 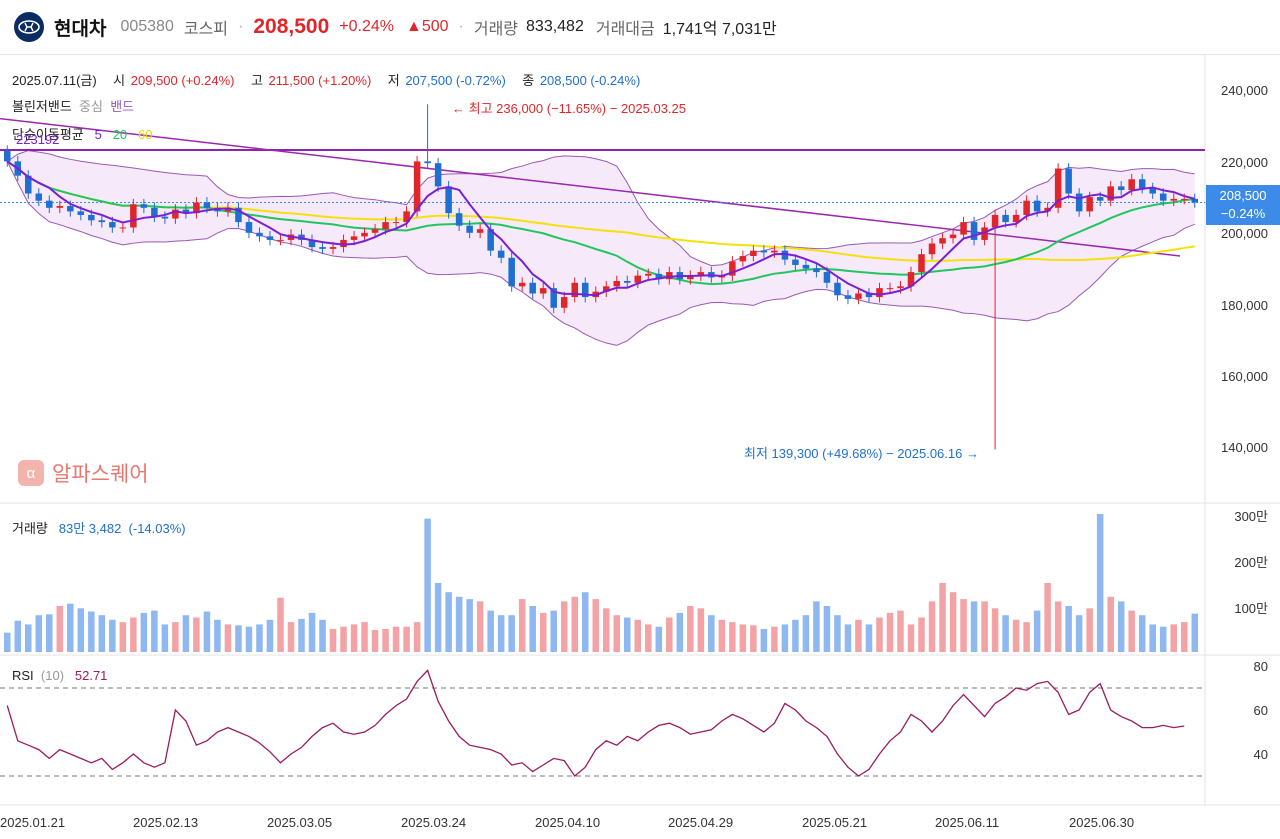 I want to click on volume-panel-label: 거래량, so click(x=30, y=528).